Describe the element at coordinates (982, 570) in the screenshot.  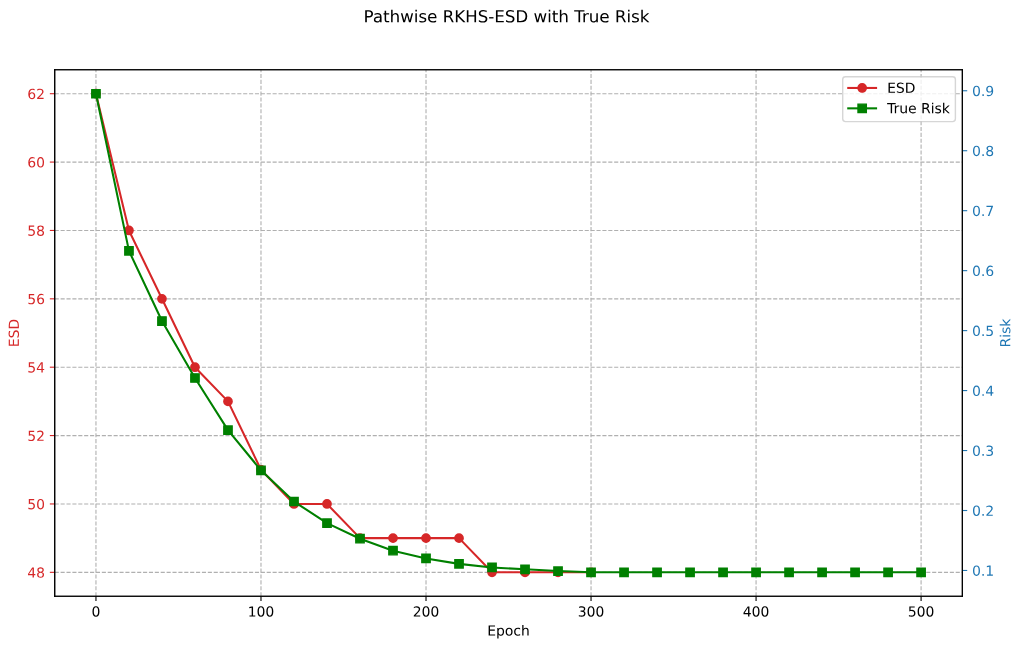
I see `y2-tick-label: 0.1` at that location.